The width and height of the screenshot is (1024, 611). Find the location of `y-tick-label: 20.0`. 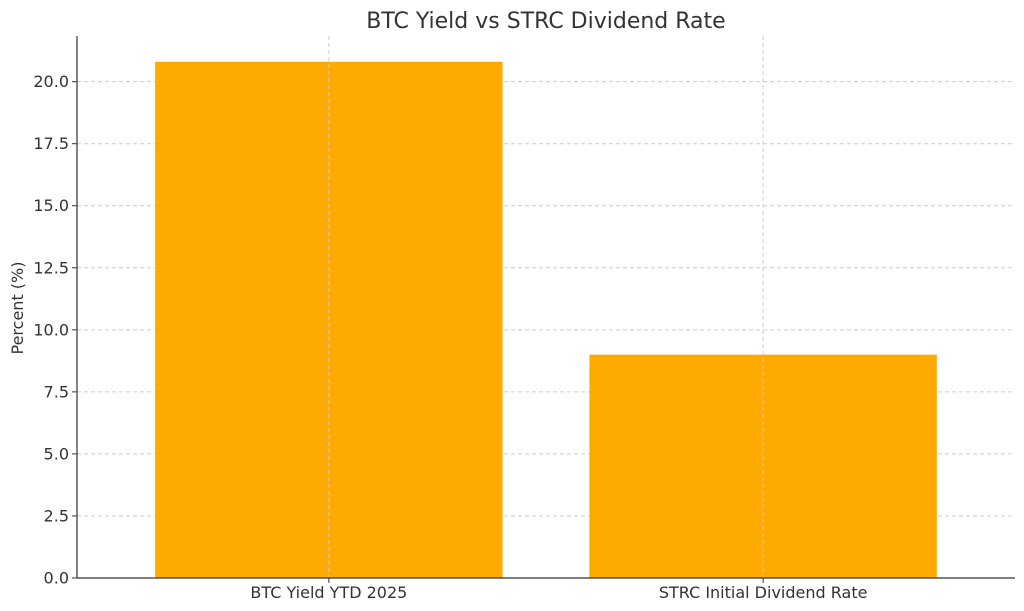

y-tick-label: 20.0 is located at coordinates (51, 81).